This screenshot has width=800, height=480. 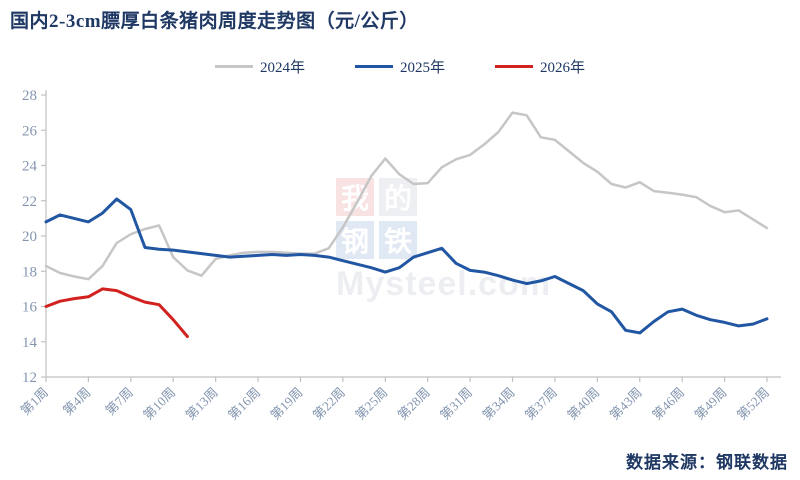 What do you see at coordinates (202, 404) in the screenshot?
I see `x-tick-label: 第13周` at bounding box center [202, 404].